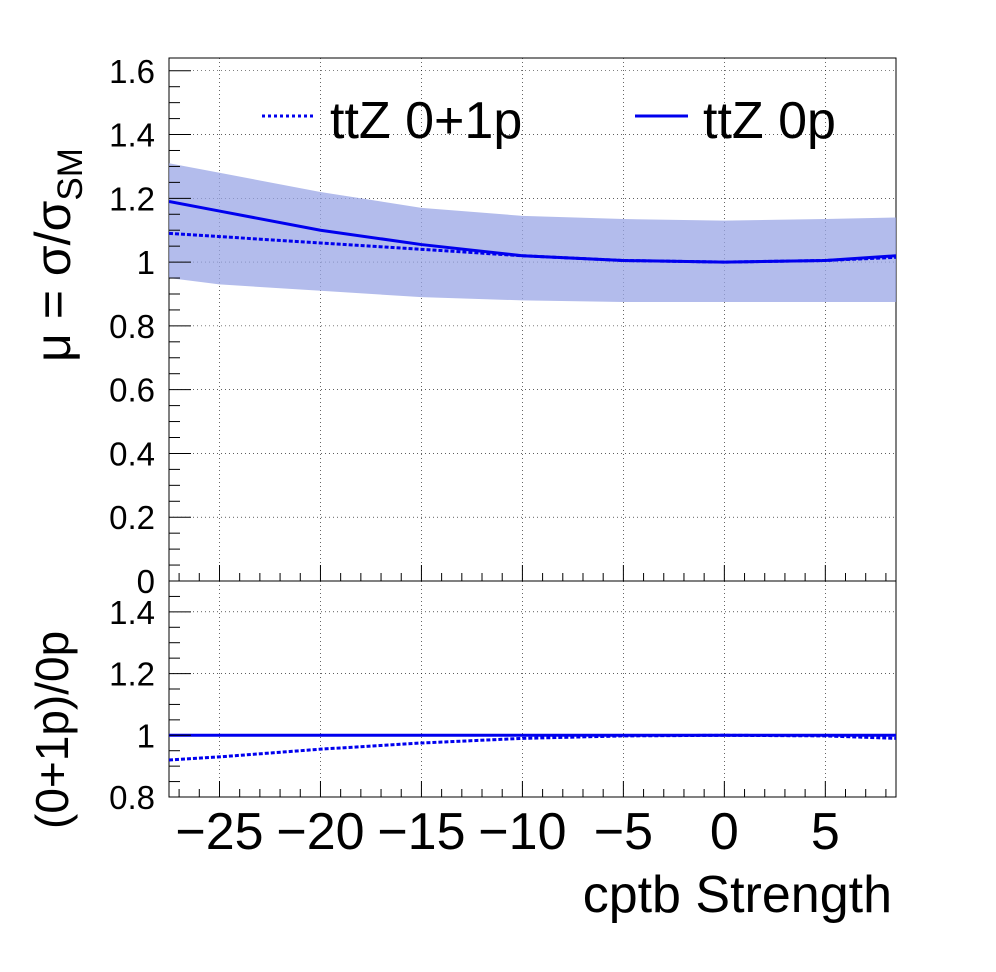 The width and height of the screenshot is (996, 972). I want to click on main-y-axis-title-sub: SM, so click(70, 174).